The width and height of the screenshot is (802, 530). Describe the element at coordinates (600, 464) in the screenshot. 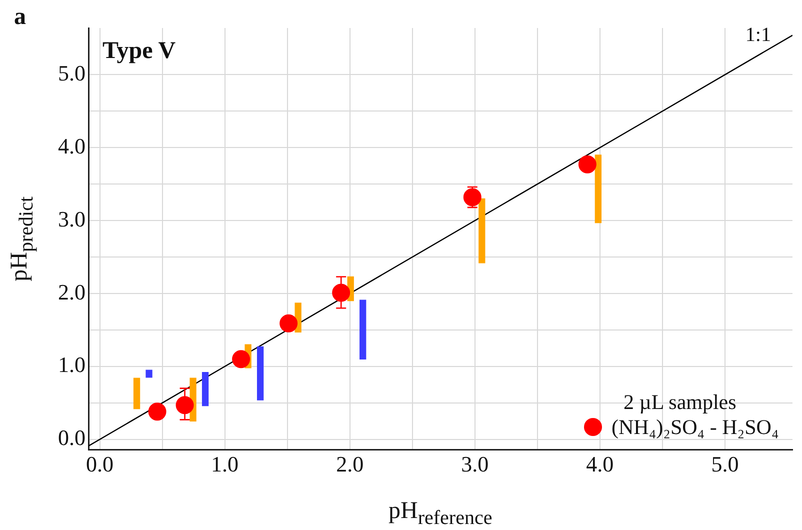

I see `x-tick-label: 4.0` at that location.